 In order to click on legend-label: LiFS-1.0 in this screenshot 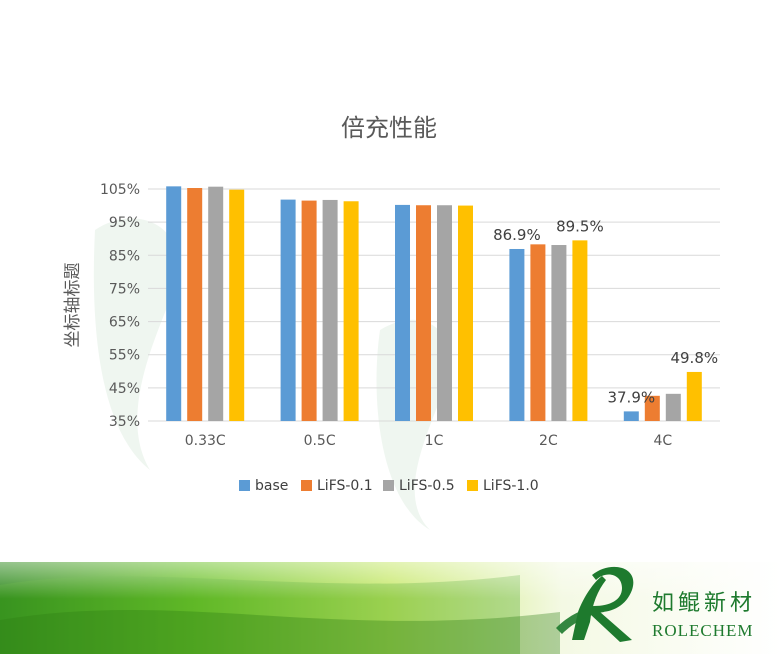, I will do `click(511, 486)`.